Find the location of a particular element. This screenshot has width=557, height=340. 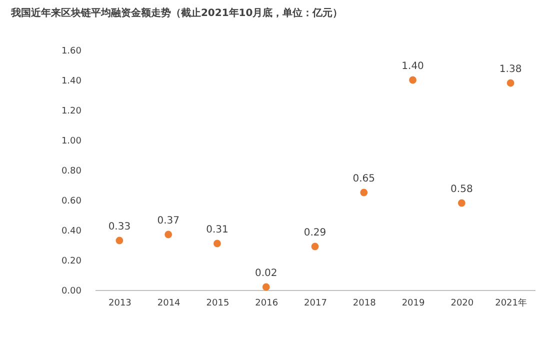

y-tick-label: 1.60 is located at coordinates (71, 51).